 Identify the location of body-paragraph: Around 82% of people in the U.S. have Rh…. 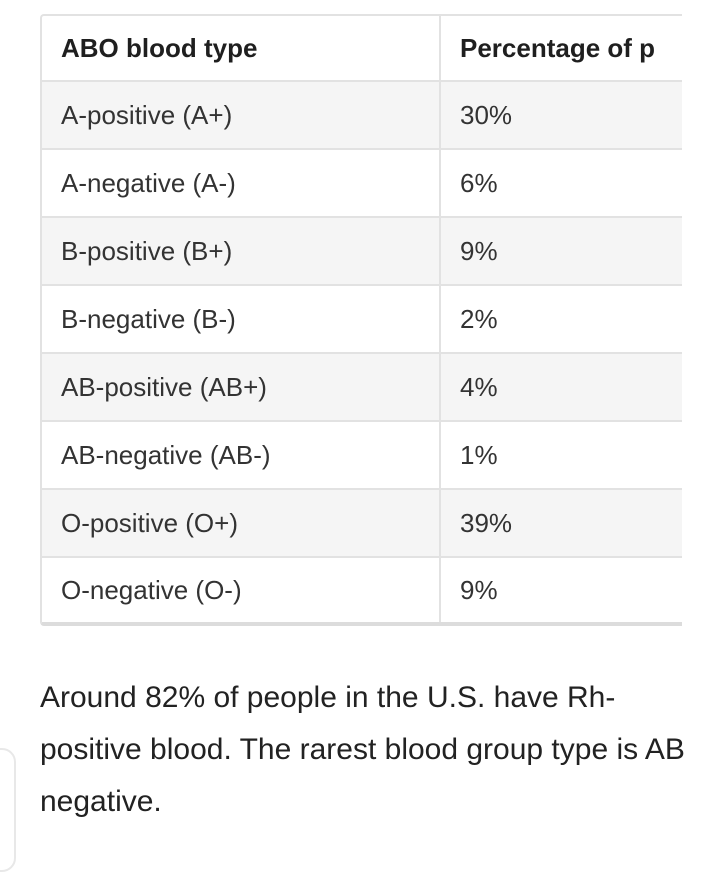
(362, 749).